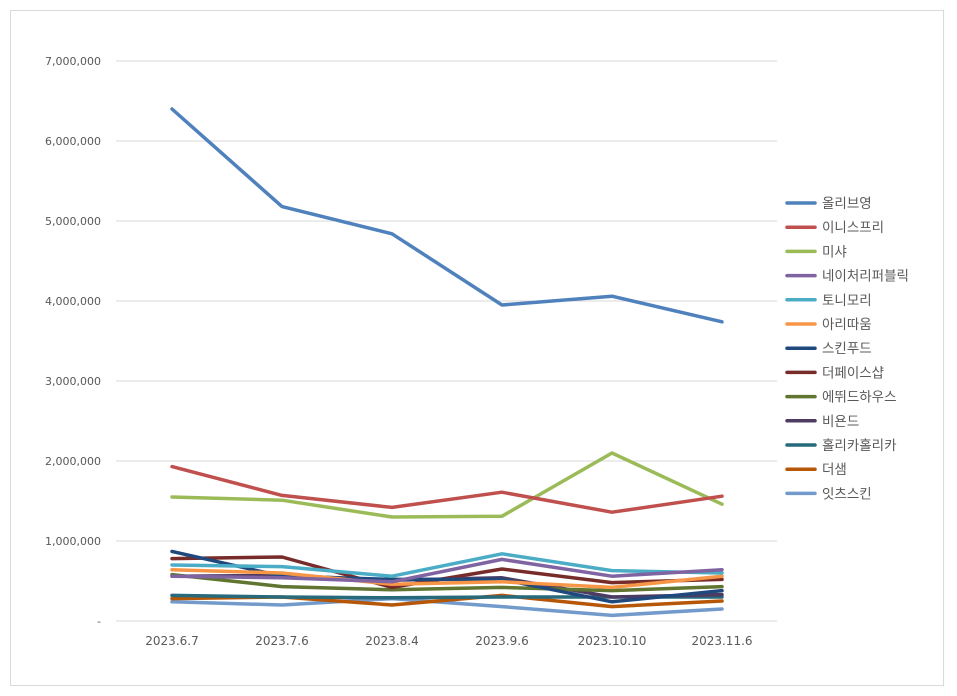 The image size is (957, 696). Describe the element at coordinates (73, 61) in the screenshot. I see `y-tick-label: 7,000,000` at that location.